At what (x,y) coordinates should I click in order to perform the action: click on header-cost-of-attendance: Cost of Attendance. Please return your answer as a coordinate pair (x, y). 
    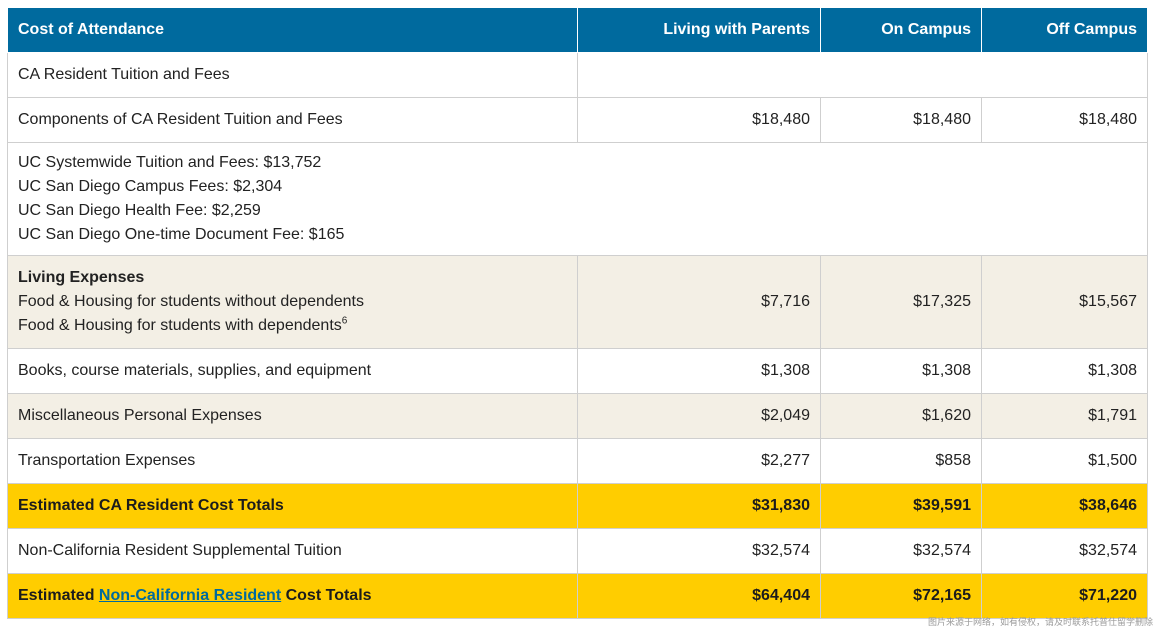
    Looking at the image, I should click on (292, 30).